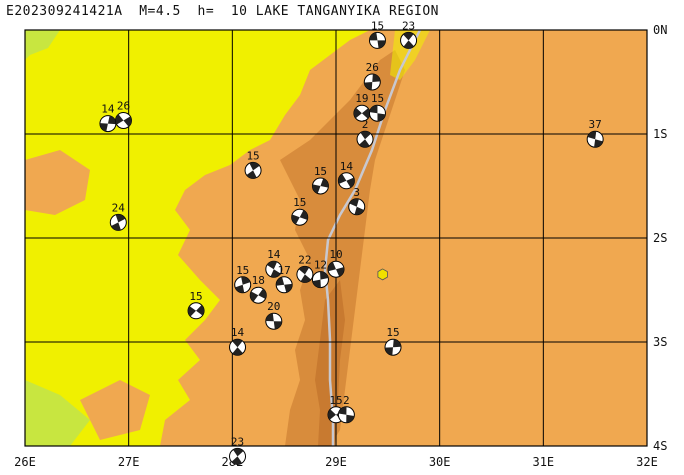  I want to click on mechanism-depth-label: 18, so click(258, 280).